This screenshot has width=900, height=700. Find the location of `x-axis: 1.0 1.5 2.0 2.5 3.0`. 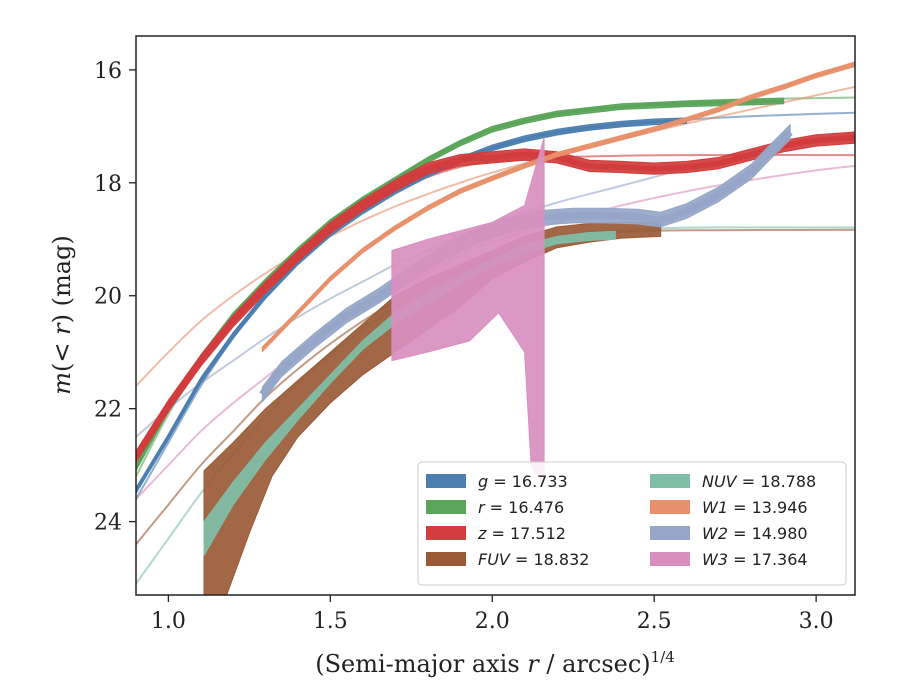

x-axis: 1.0 1.5 2.0 2.5 3.0 is located at coordinates (492, 614).